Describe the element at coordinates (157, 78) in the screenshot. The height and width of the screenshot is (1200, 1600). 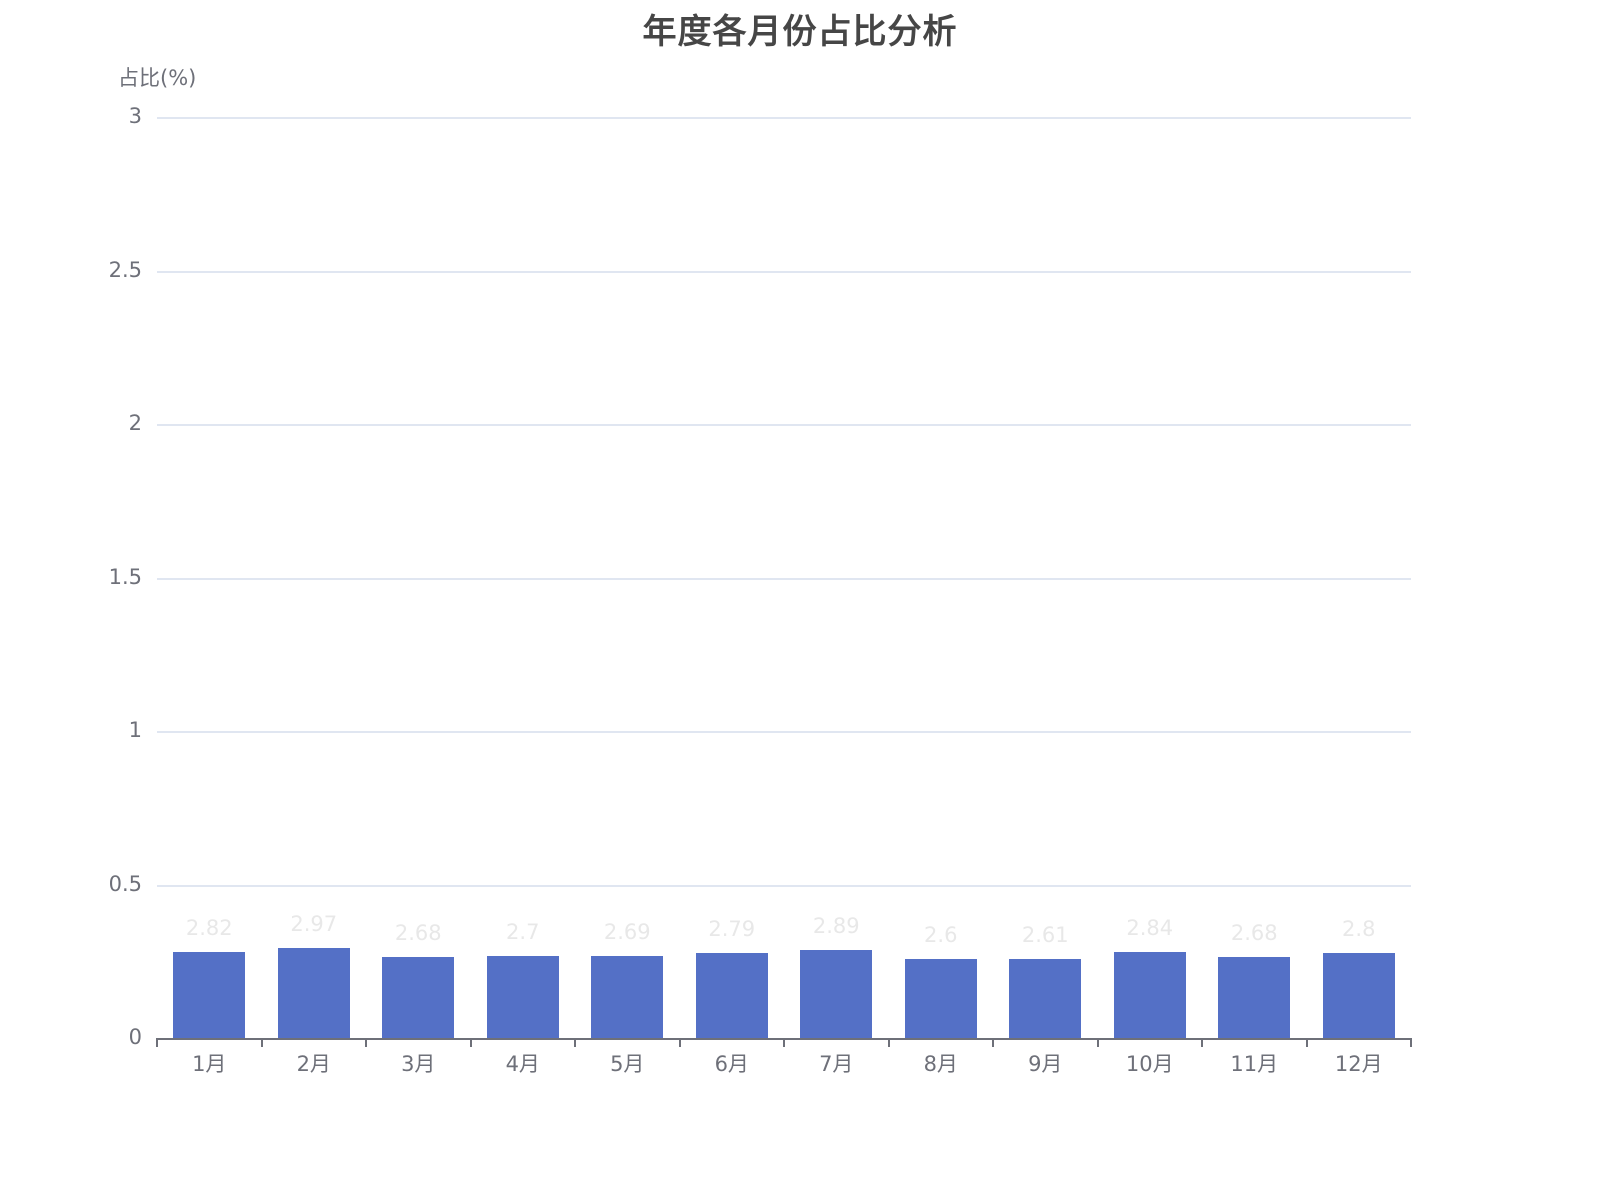
I see `y-axis-title: 占比(%)` at that location.